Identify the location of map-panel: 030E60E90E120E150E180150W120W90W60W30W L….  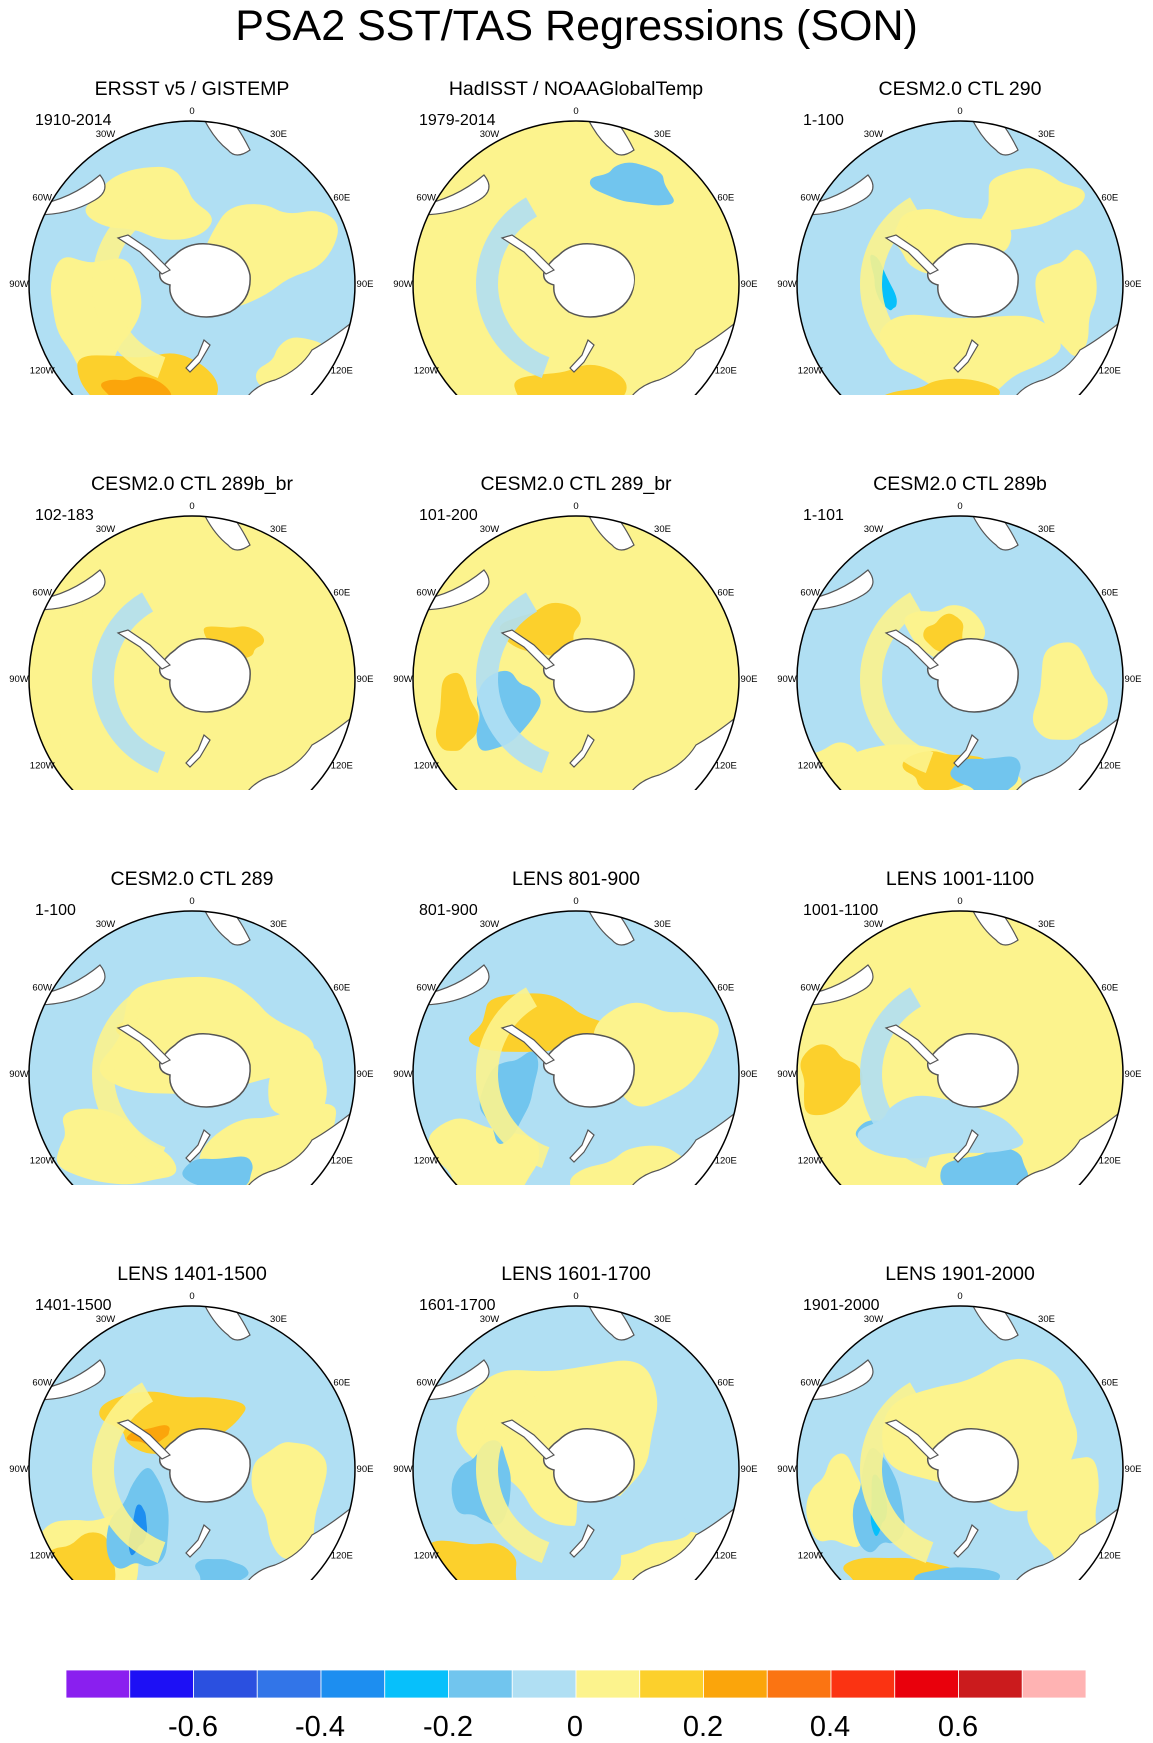
(192, 1382).